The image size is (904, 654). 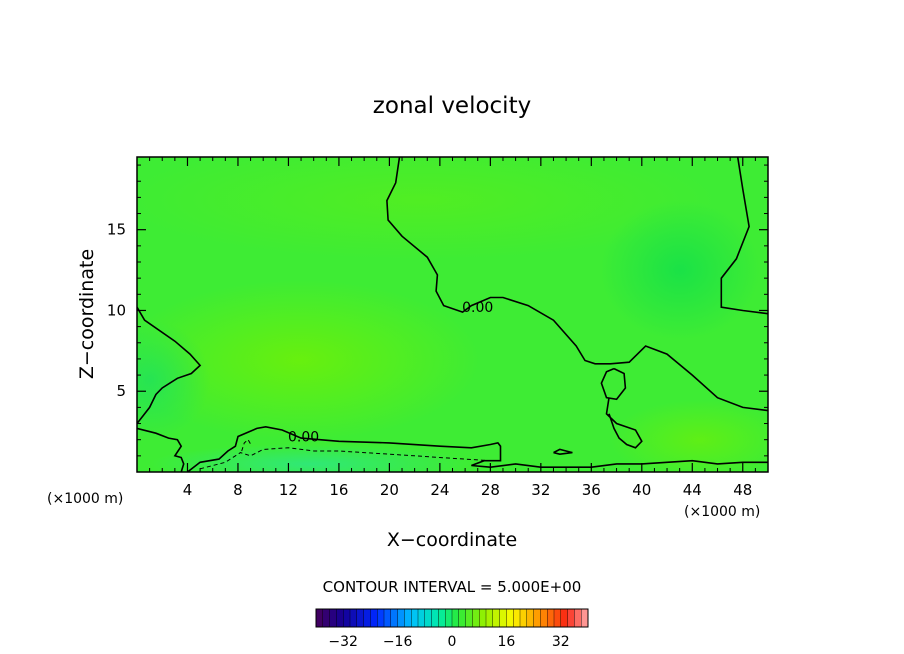 I want to click on color-scale-label--16: −16, so click(x=398, y=642).